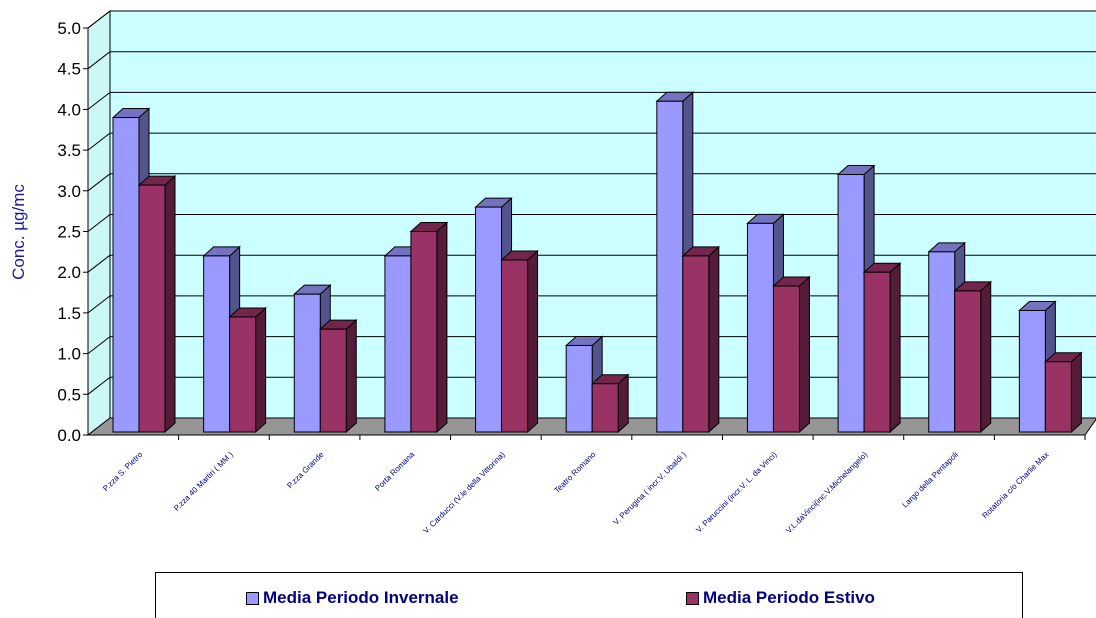 The width and height of the screenshot is (1096, 618). I want to click on legend-label-winter: Media Periodo Invernale, so click(361, 597).